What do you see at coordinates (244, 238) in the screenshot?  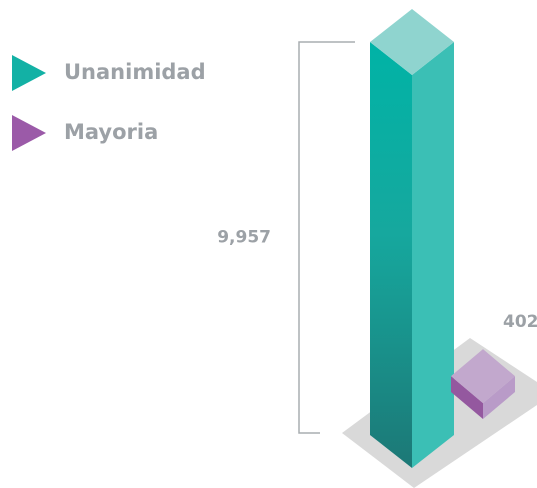 I see `value-label: 9,957` at bounding box center [244, 238].